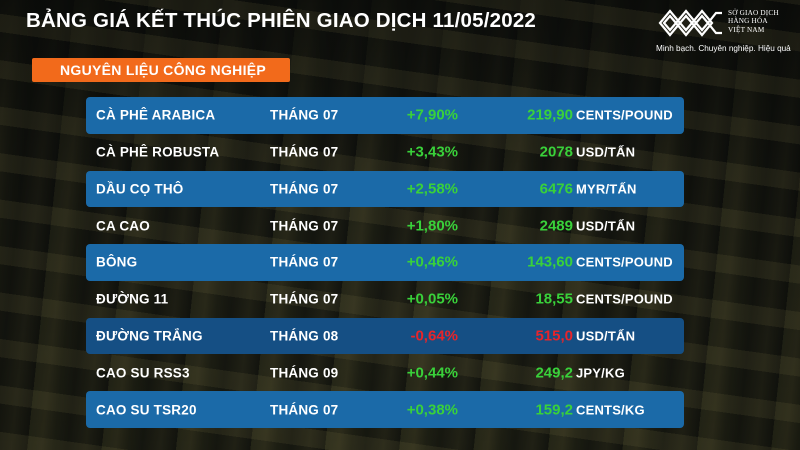  What do you see at coordinates (161, 70) in the screenshot?
I see `category-label: NGUYÊN LIỆU CÔNG NGHIỆP` at bounding box center [161, 70].